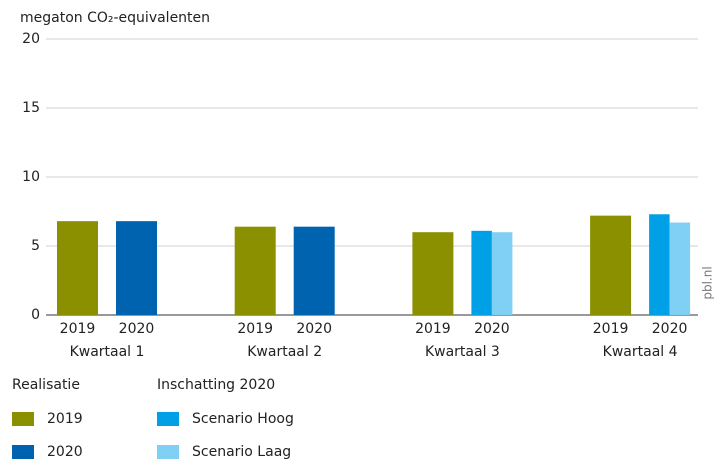 Image resolution: width=714 pixels, height=463 pixels. I want to click on category-label: Kwartaal 2, so click(284, 352).